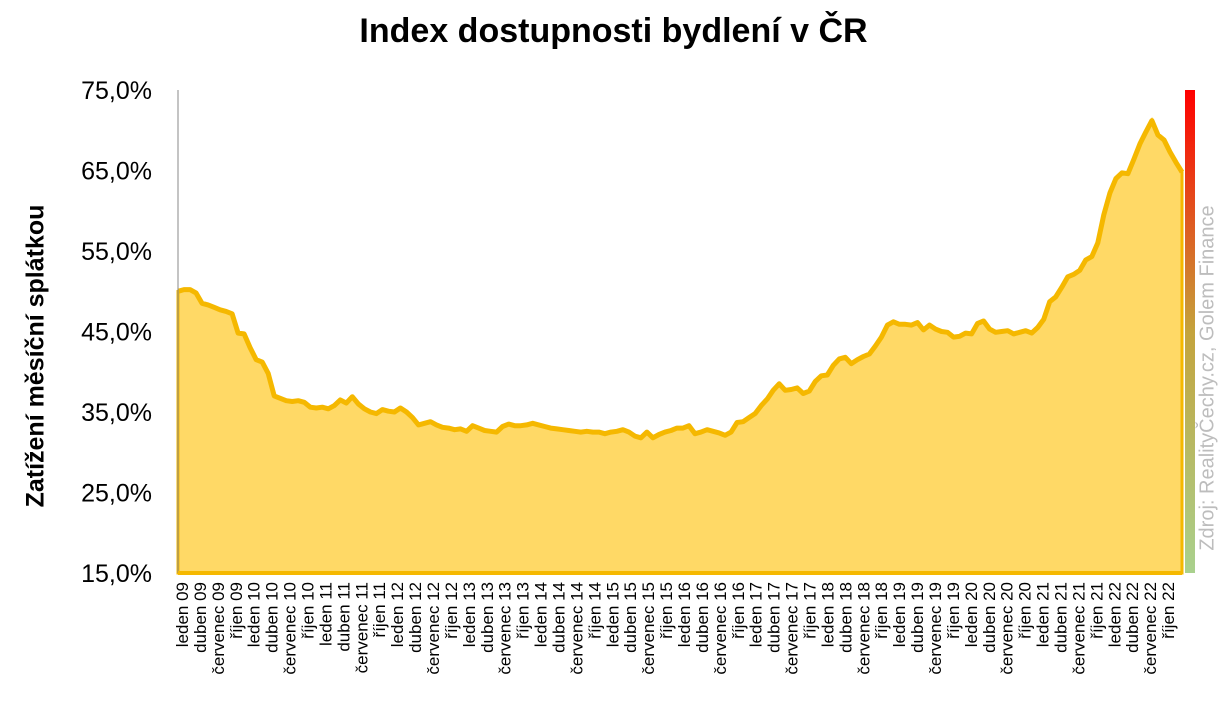 Image resolution: width=1227 pixels, height=727 pixels. I want to click on y-axis-ticks: 15,0% 25,0% 35,0% 45,0% 55,0% 65,0% 75,0%, so click(116, 332).